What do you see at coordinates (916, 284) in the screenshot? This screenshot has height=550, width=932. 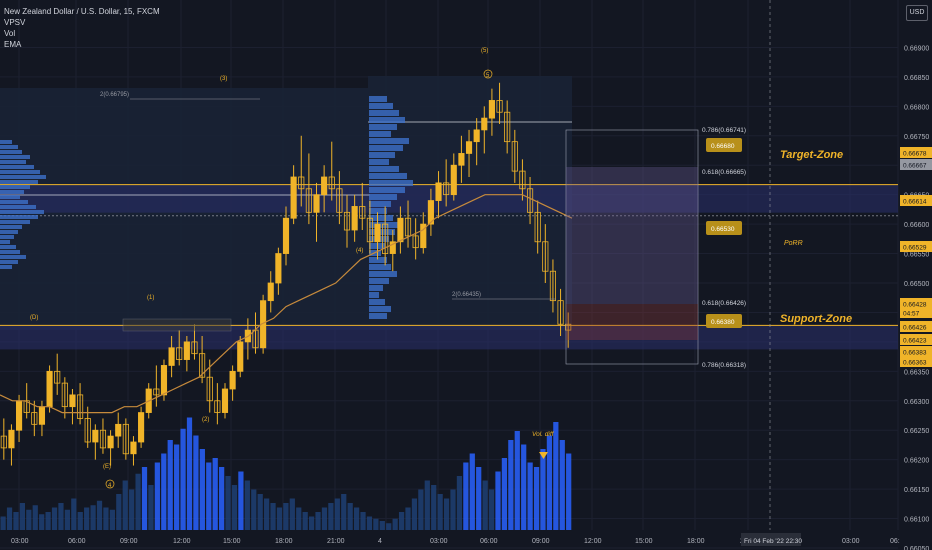 I see `y-tick-label: 0.66500` at bounding box center [916, 284].